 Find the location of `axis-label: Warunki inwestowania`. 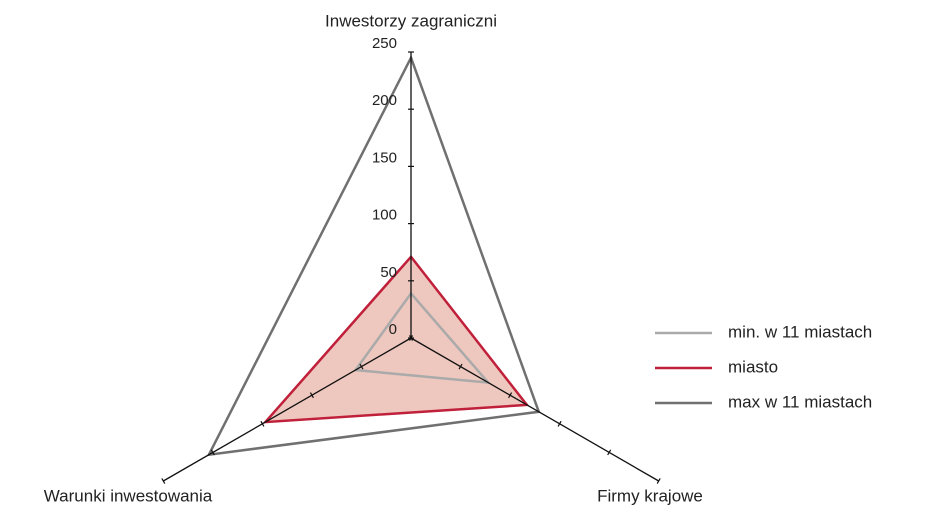

axis-label: Warunki inwestowania is located at coordinates (128, 495).